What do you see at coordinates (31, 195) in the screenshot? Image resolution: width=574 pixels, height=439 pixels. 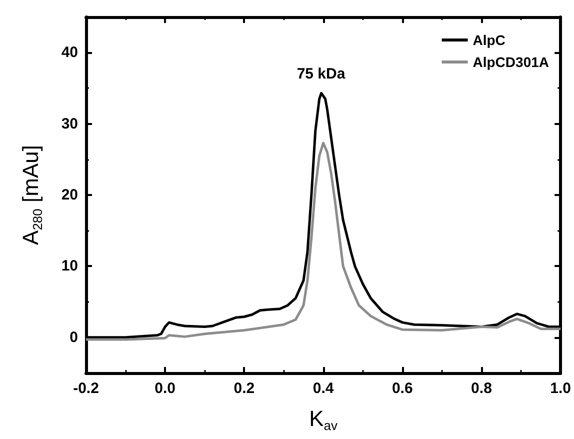 I see `y-axis-title: A280 [mAu]` at bounding box center [31, 195].